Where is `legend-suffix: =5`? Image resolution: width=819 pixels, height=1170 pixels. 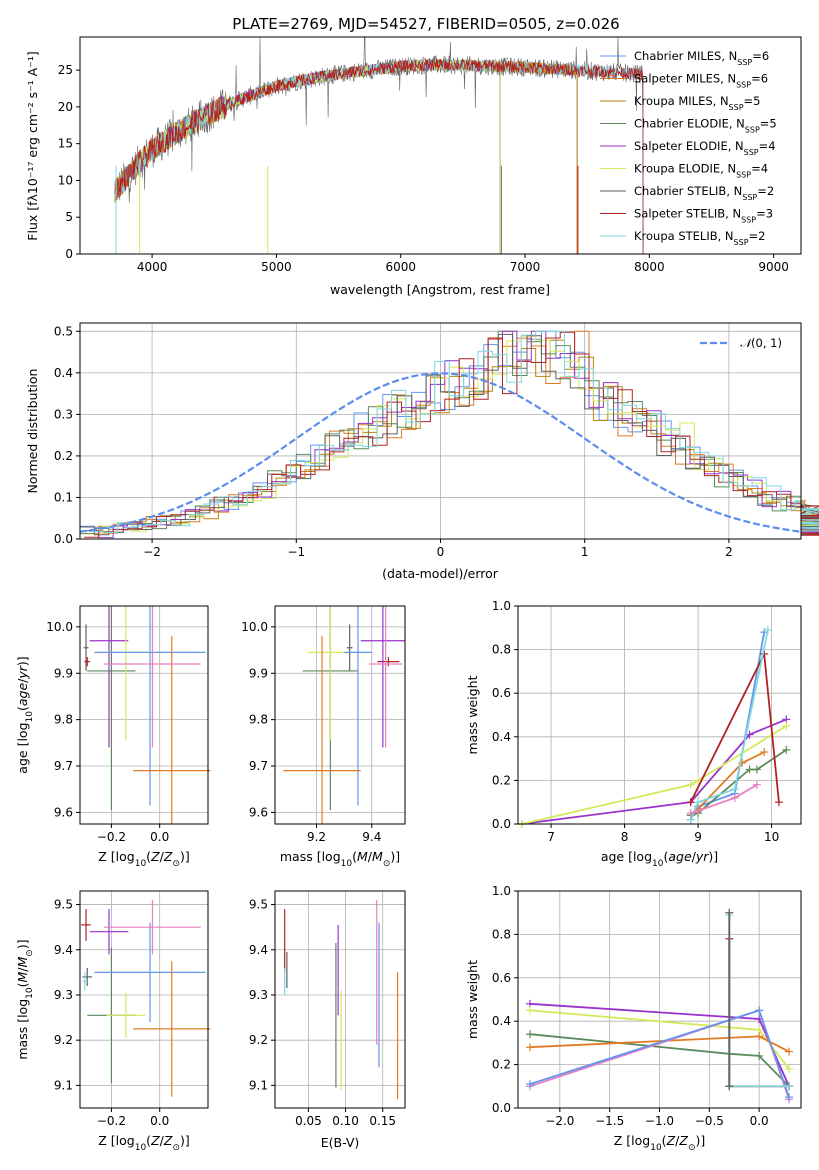 legend-suffix: =5 is located at coordinates (752, 101).